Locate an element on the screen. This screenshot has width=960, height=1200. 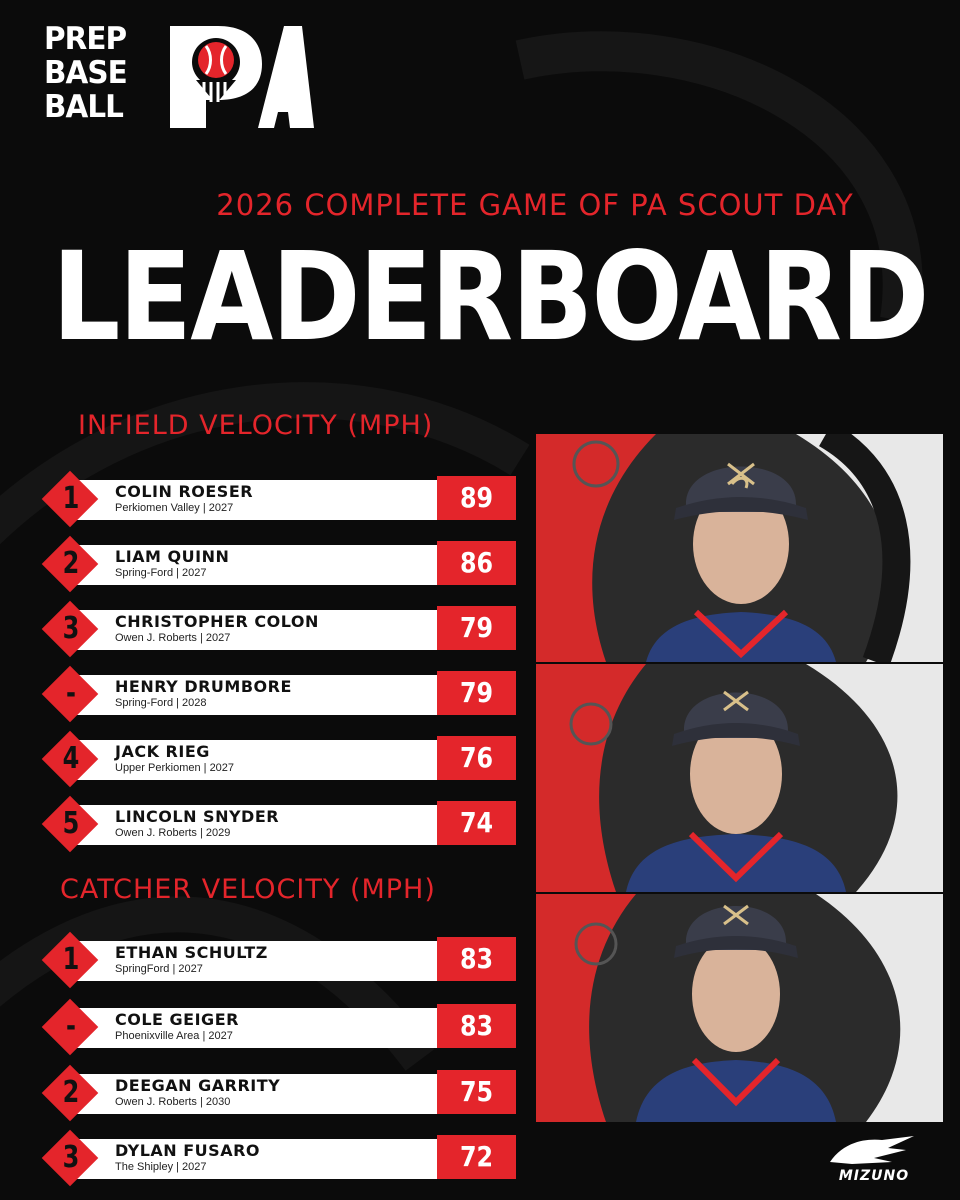
player-school: Phoenixville Area | 2027 is located at coordinates (174, 1036).